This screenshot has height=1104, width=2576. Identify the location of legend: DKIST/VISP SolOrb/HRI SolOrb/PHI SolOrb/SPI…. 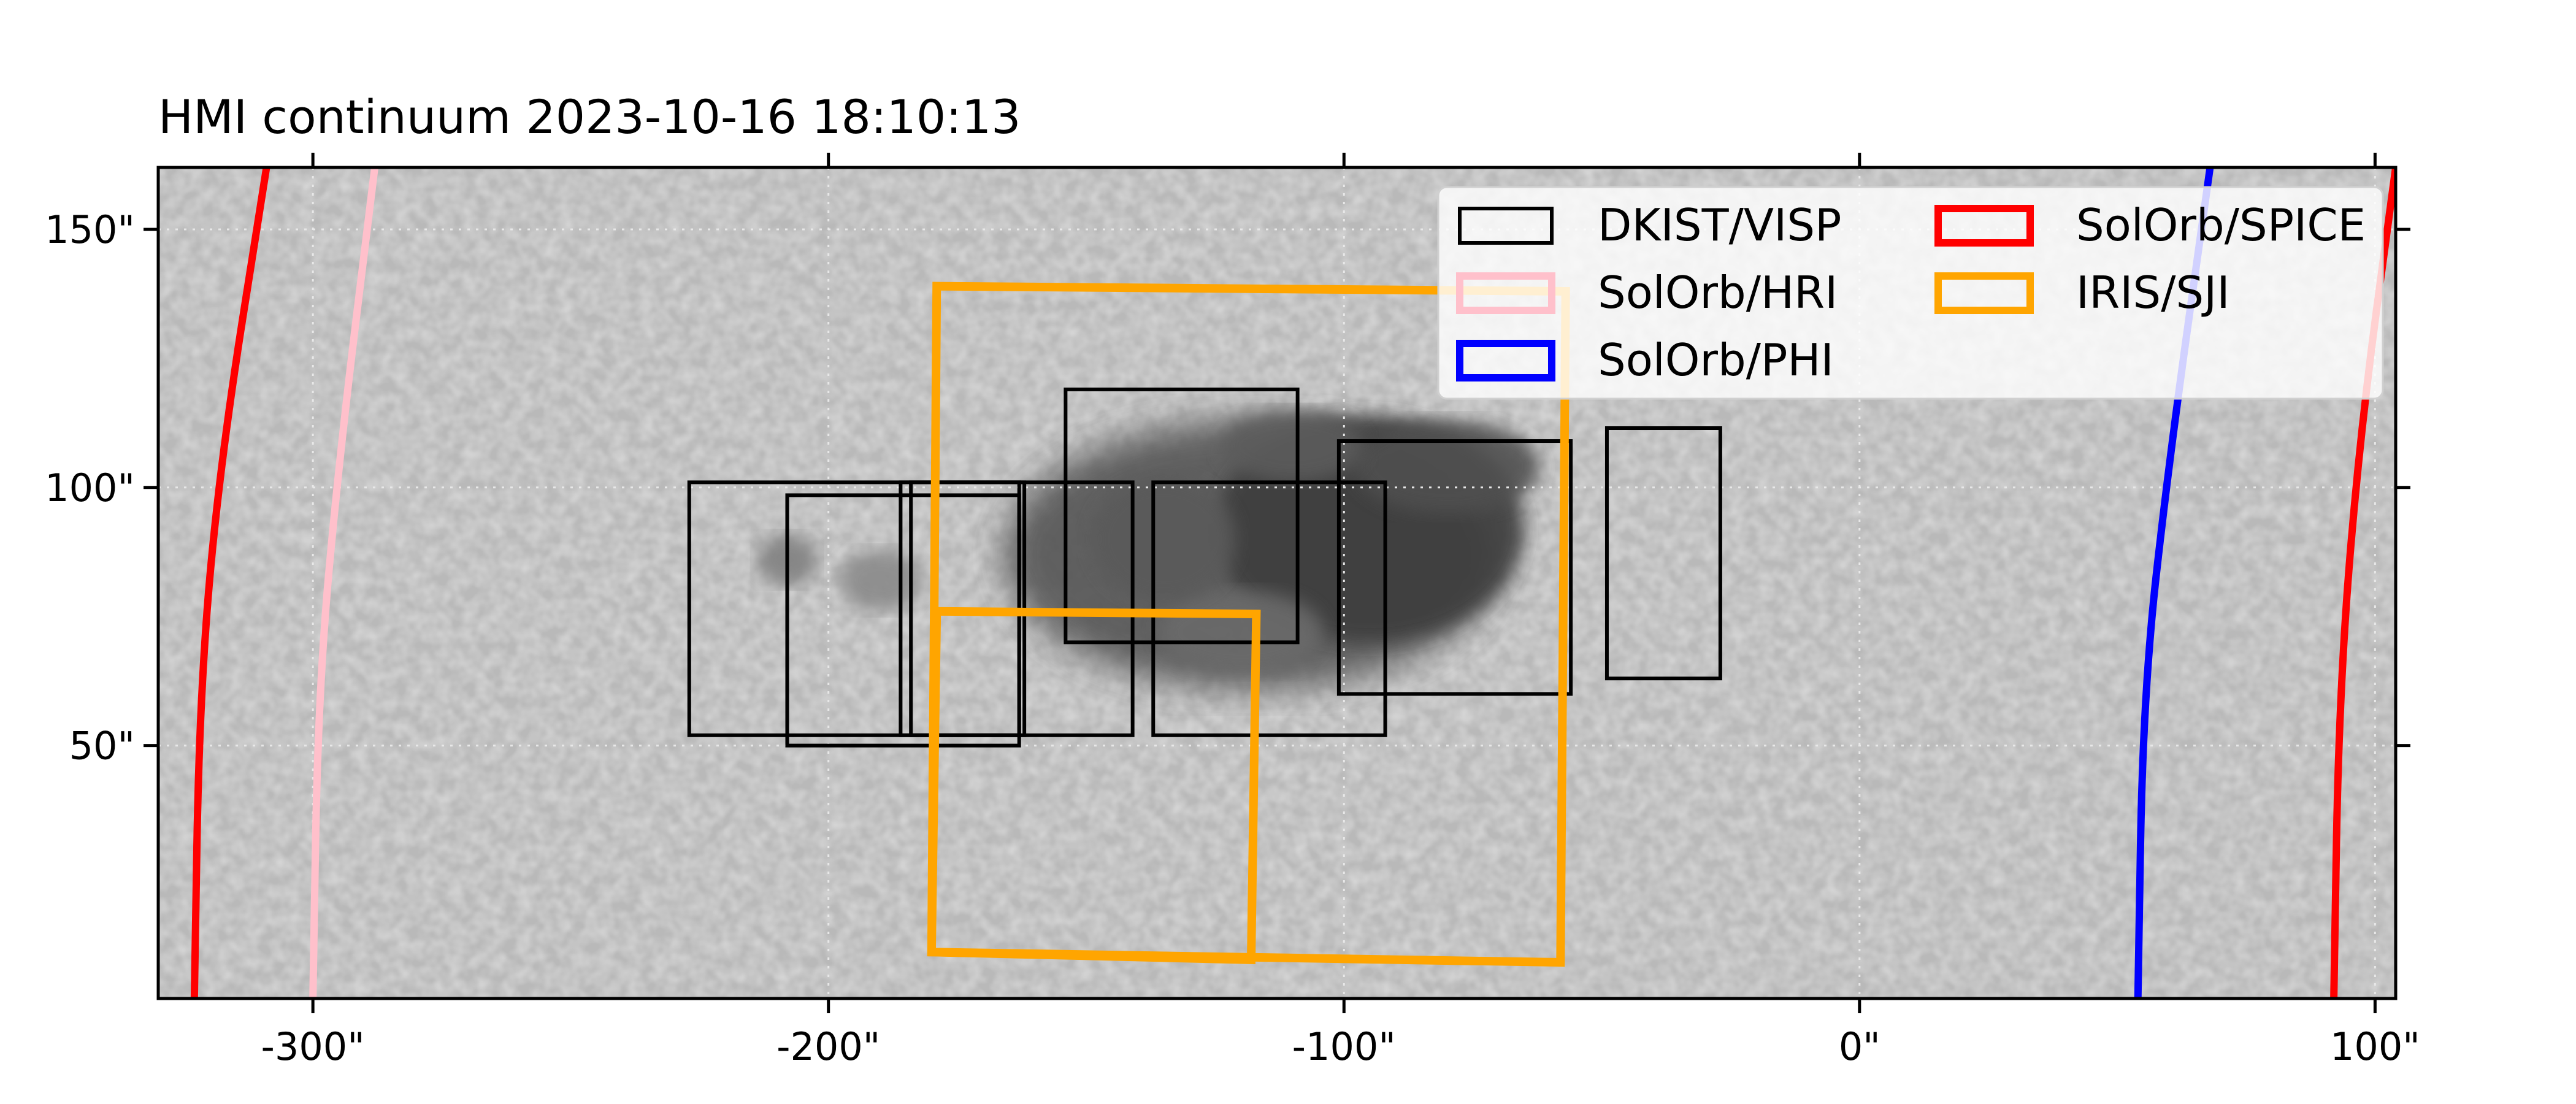
(1910, 293).